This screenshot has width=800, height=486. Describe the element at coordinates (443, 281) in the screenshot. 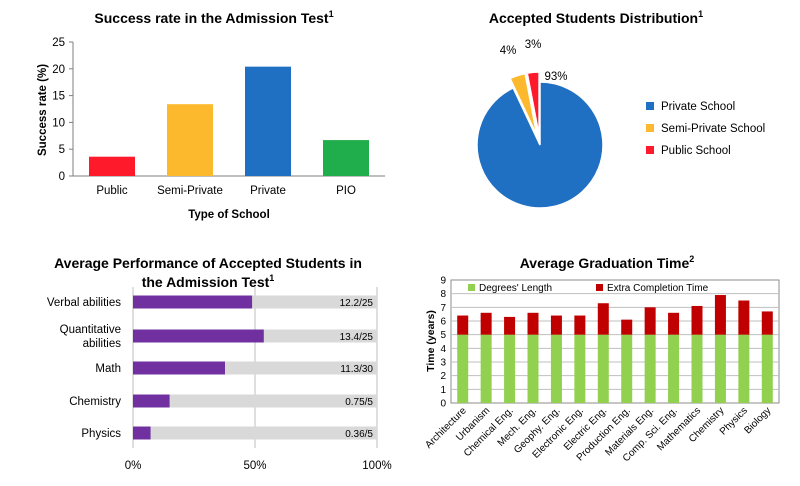

I see `graduation-y-tick-label: 9` at that location.